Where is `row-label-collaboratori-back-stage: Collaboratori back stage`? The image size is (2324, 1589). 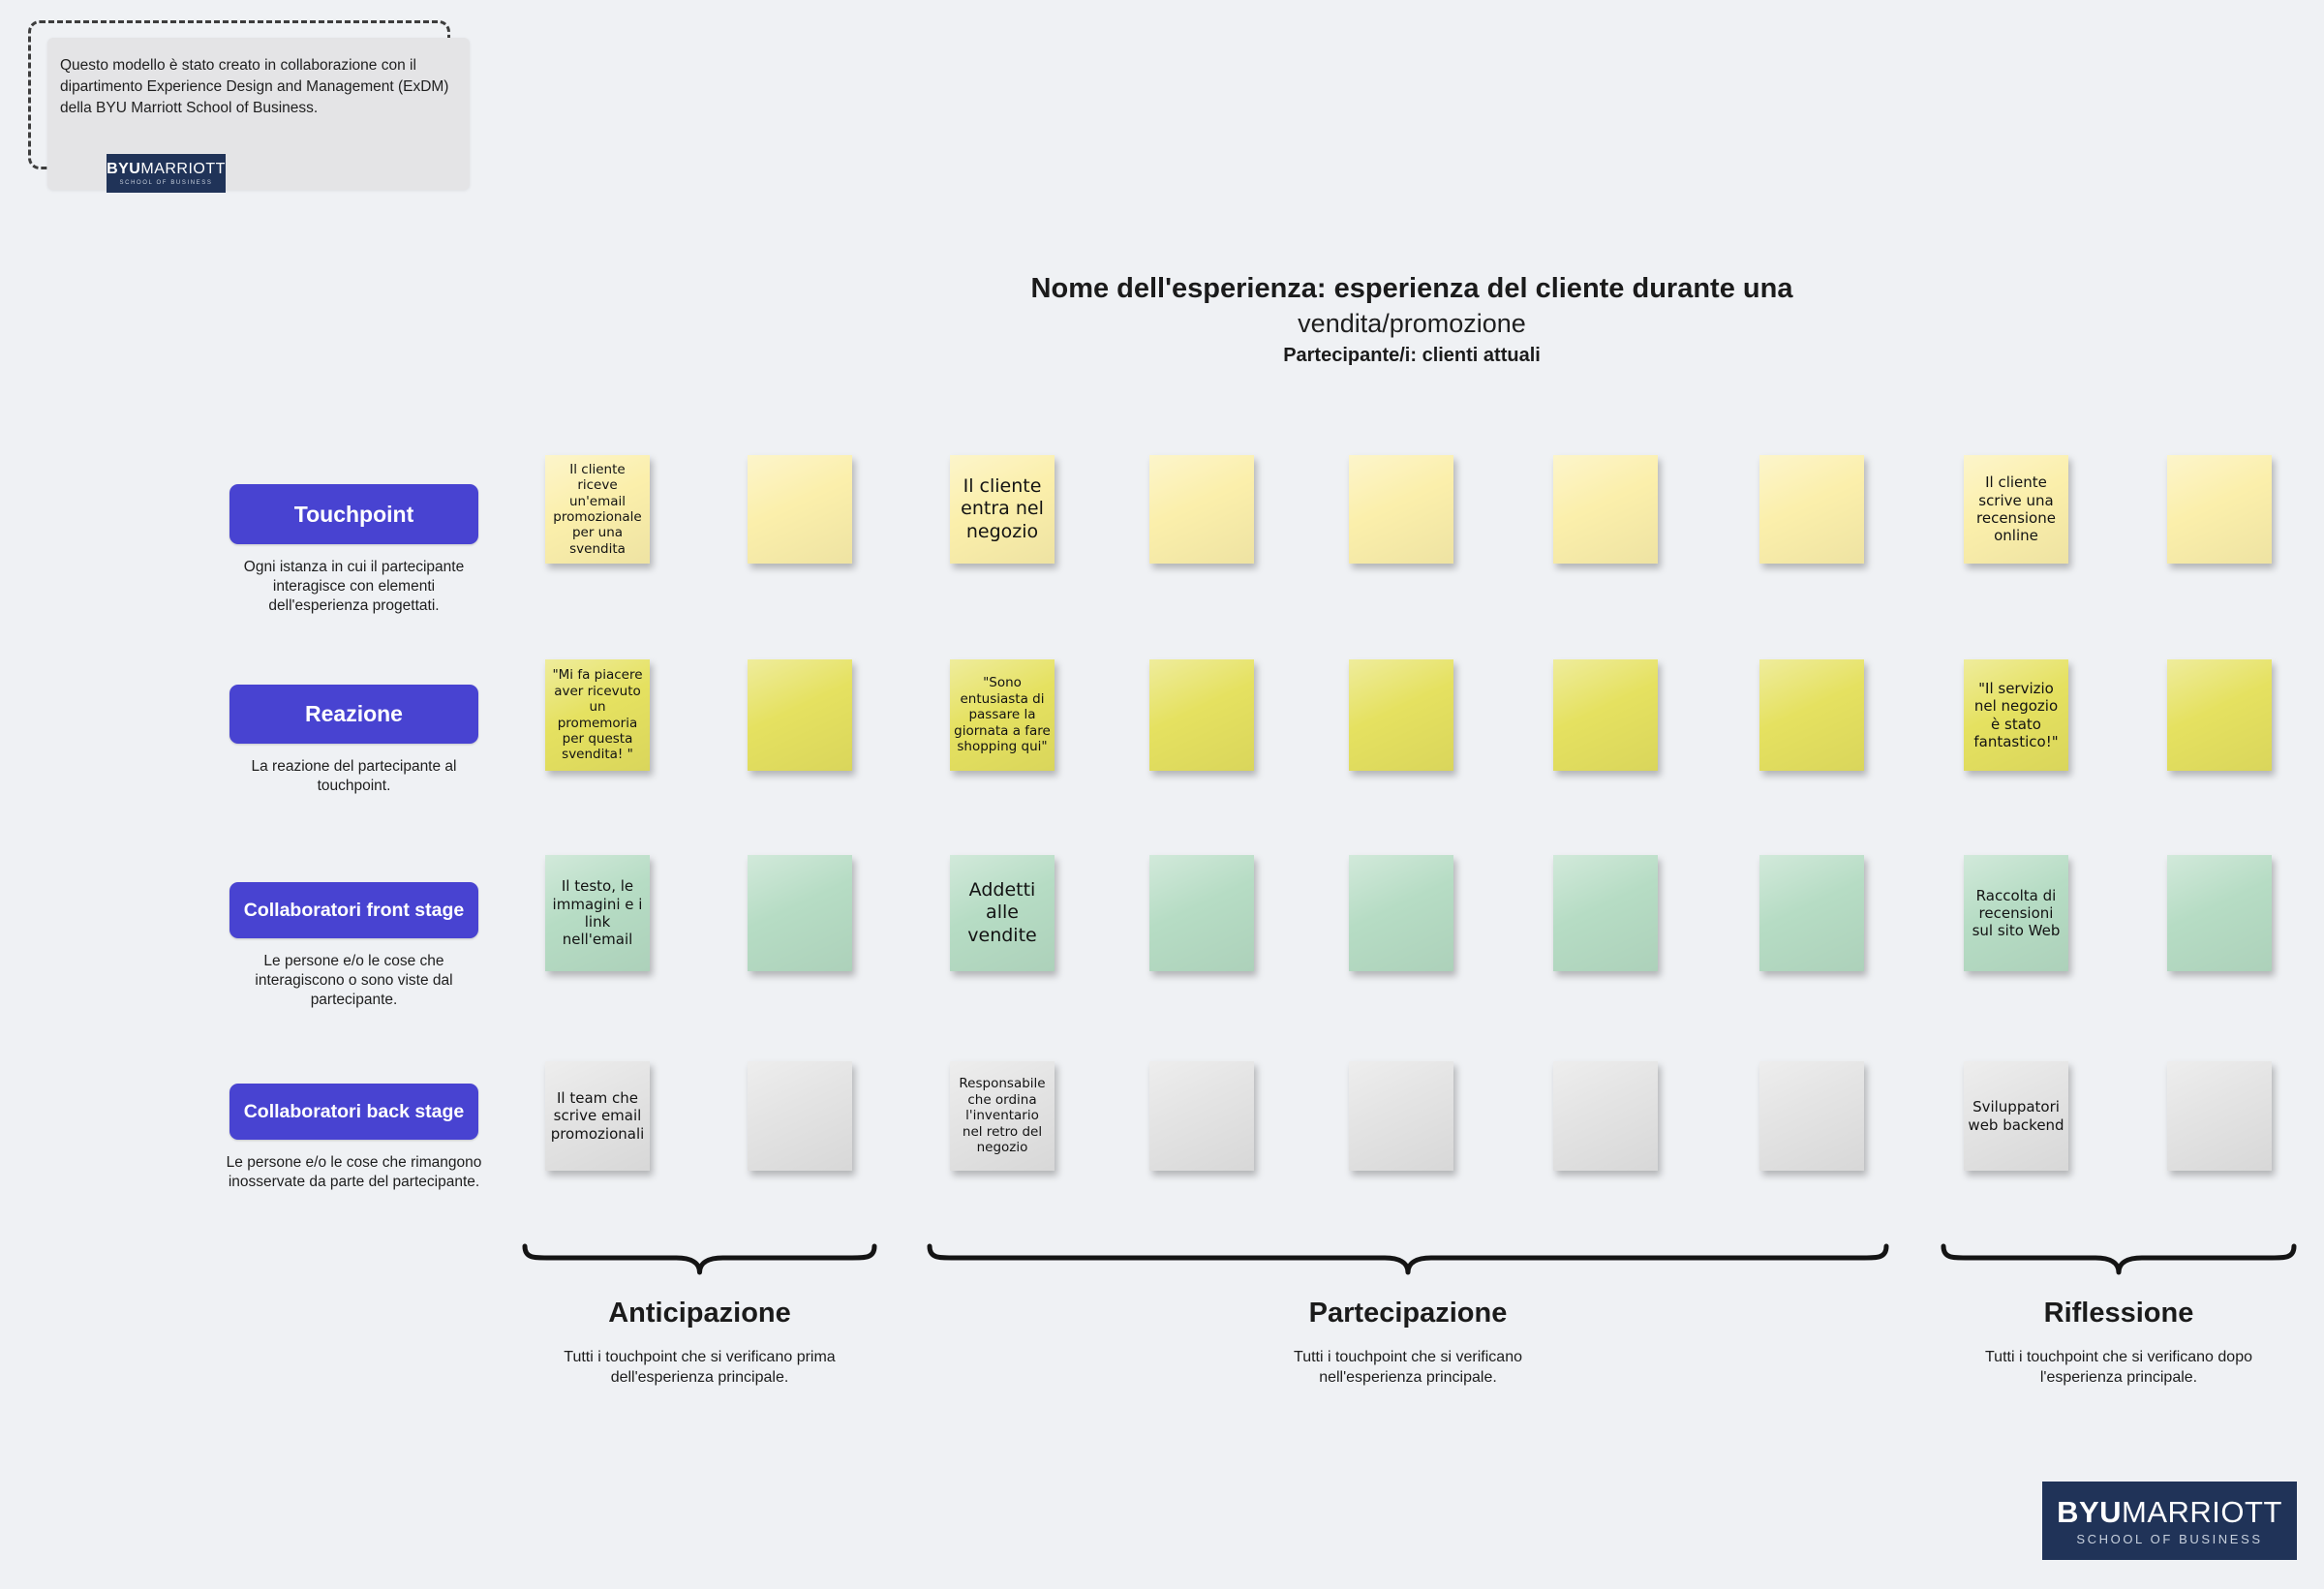 row-label-collaboratori-back-stage: Collaboratori back stage is located at coordinates (354, 1112).